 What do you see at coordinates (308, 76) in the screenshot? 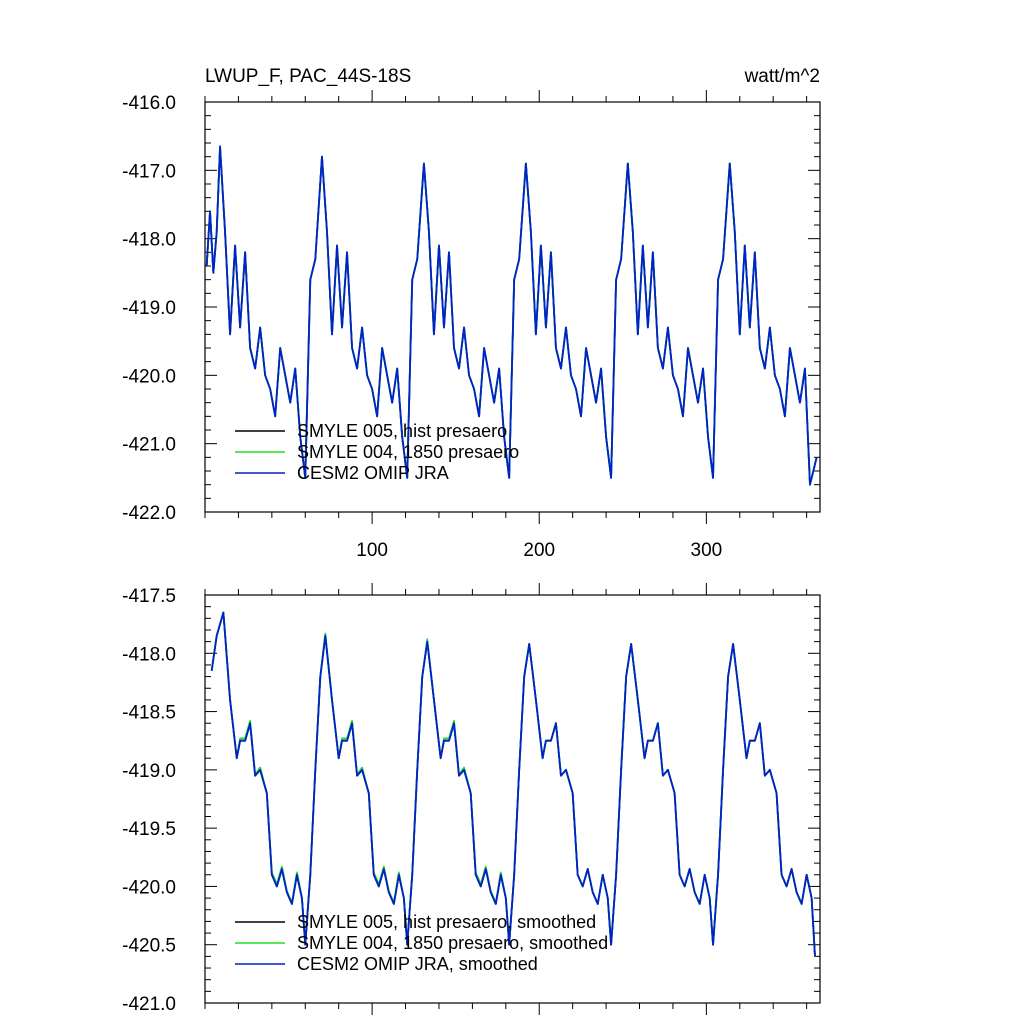
I see `chart-title: LWUP_F, PAC_44S-18S` at bounding box center [308, 76].